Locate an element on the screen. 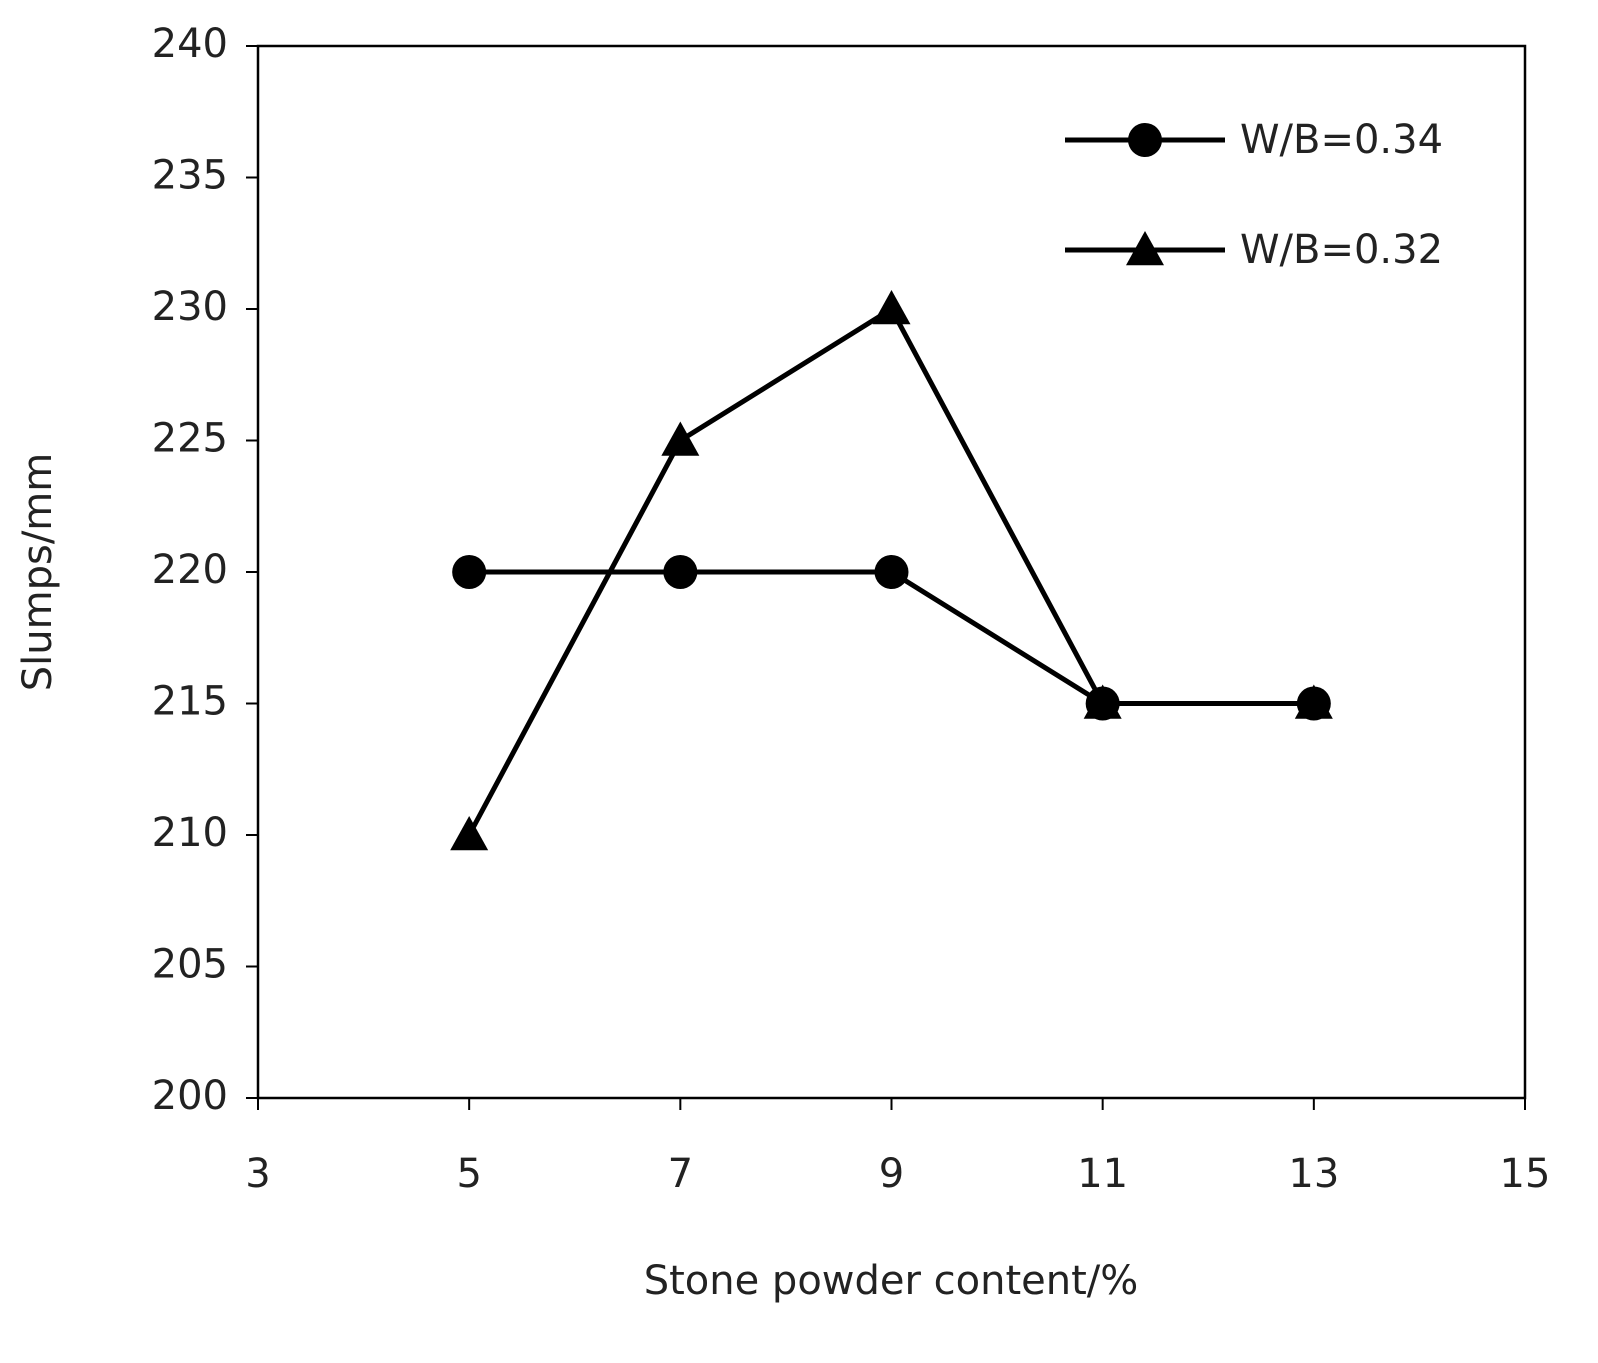 This screenshot has width=1598, height=1363. x-tick-label: 5 is located at coordinates (468, 1174).